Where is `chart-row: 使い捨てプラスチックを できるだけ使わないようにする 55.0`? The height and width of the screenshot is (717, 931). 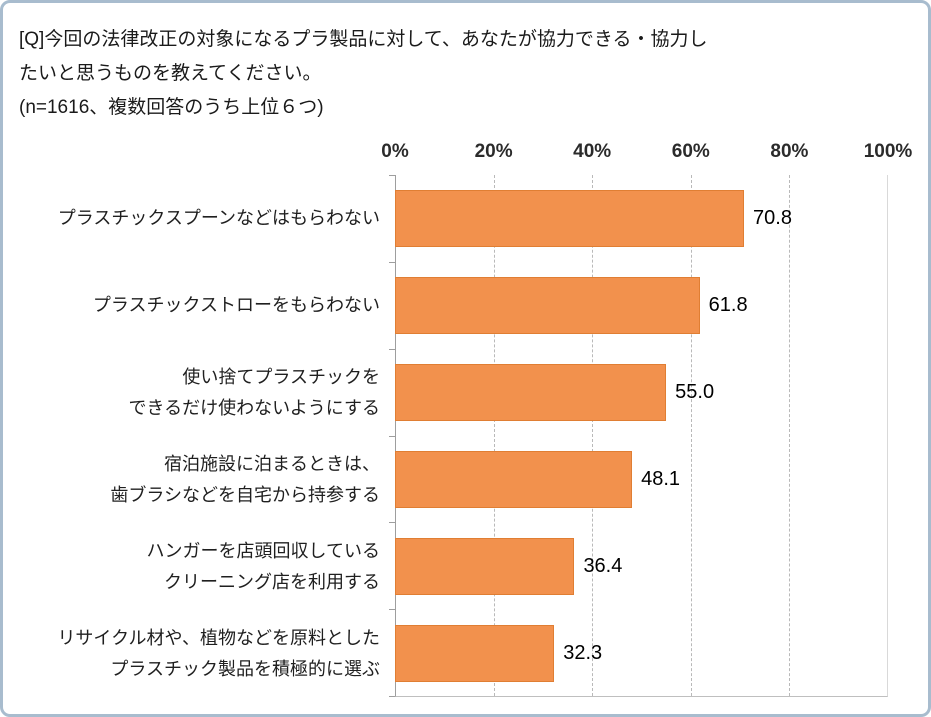 chart-row: 使い捨てプラスチックを できるだけ使わないようにする 55.0 is located at coordinates (445, 392).